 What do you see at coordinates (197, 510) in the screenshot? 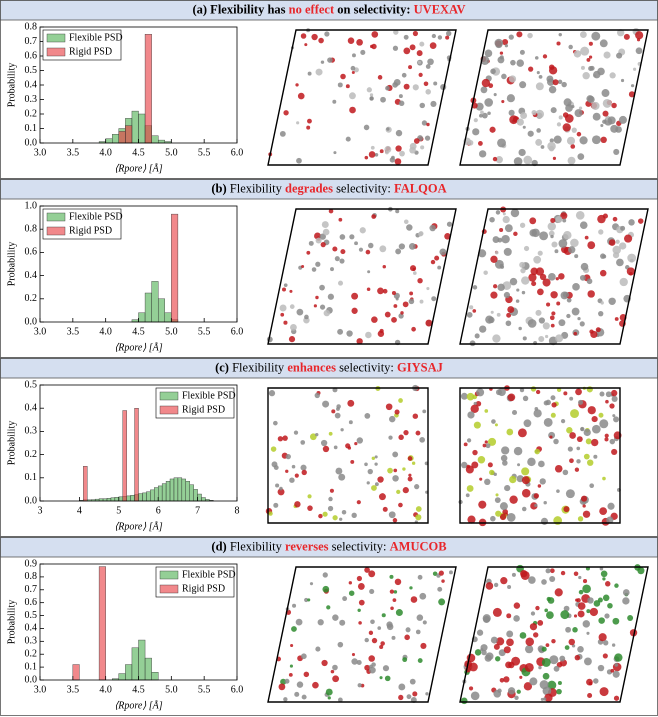
I see `x-tick-label: 7` at bounding box center [197, 510].